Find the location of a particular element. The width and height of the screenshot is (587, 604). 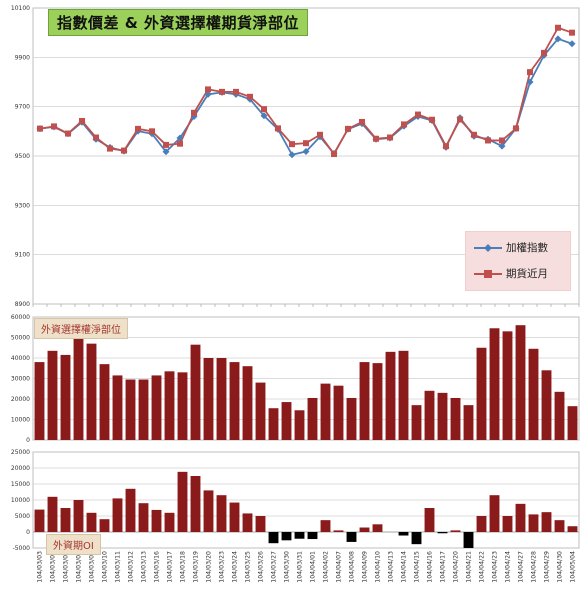

line-y-tick-label: 9100 is located at coordinates (22, 255).